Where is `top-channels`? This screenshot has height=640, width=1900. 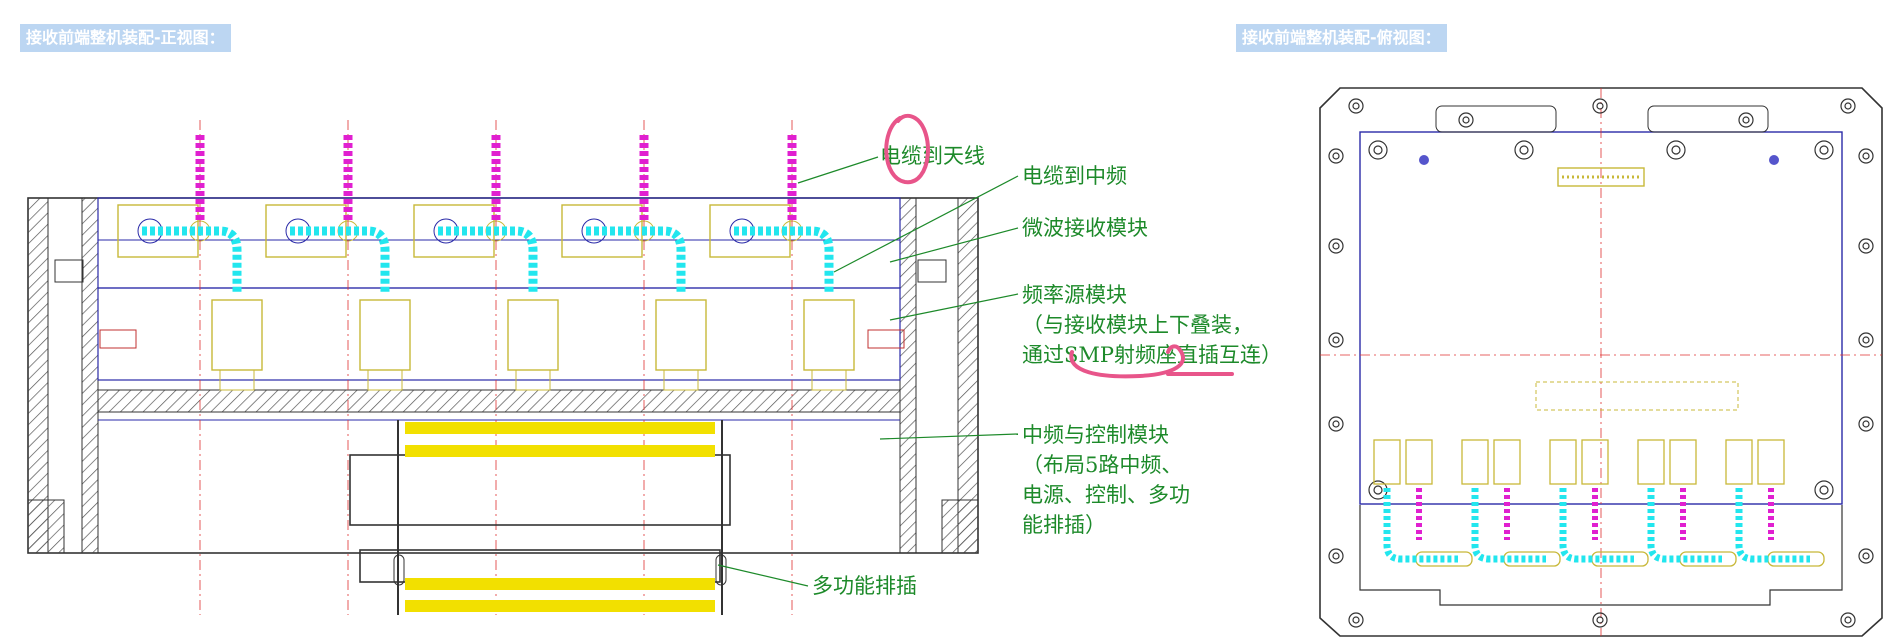
top-channels is located at coordinates (1599, 503).